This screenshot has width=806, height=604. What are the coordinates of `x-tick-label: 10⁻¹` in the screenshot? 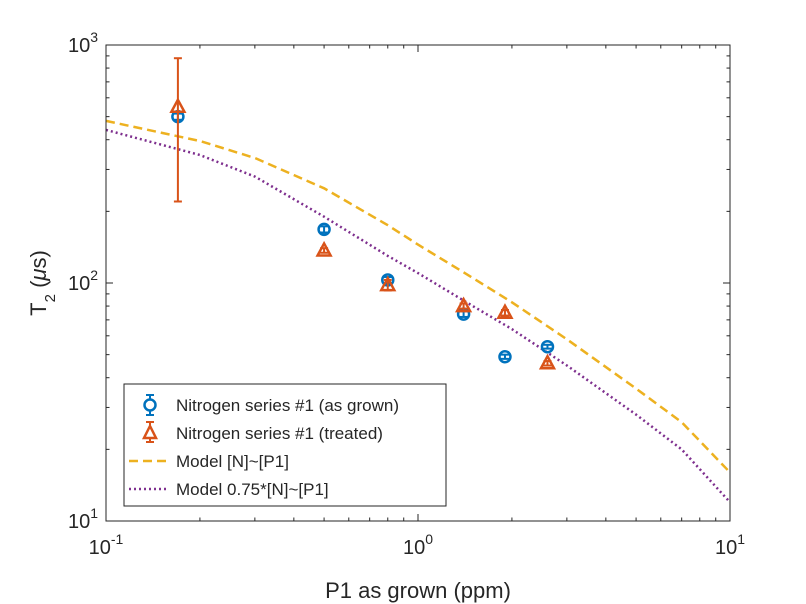 It's located at (106, 545).